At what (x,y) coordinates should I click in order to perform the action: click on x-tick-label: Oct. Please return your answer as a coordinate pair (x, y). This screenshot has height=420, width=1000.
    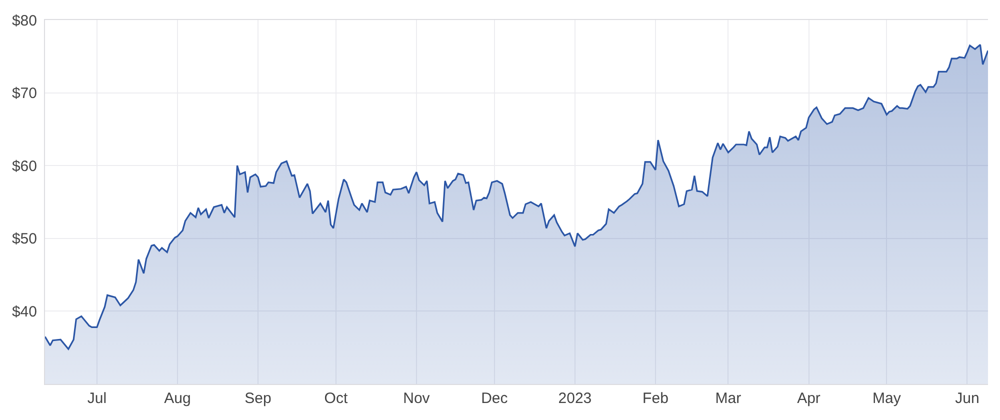
    Looking at the image, I should click on (336, 398).